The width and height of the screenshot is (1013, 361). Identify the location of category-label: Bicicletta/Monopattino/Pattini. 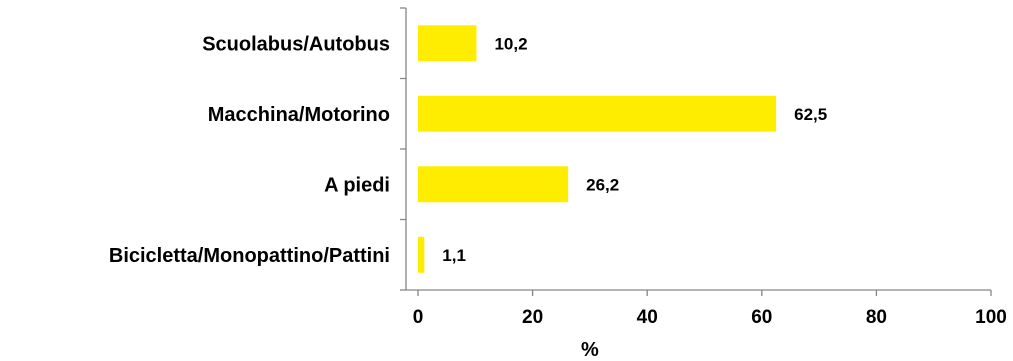
(249, 256).